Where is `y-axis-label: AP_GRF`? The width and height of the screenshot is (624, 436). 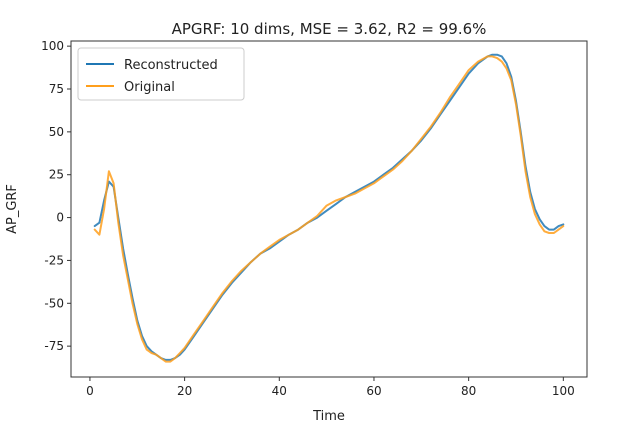
y-axis-label: AP_GRF is located at coordinates (12, 209).